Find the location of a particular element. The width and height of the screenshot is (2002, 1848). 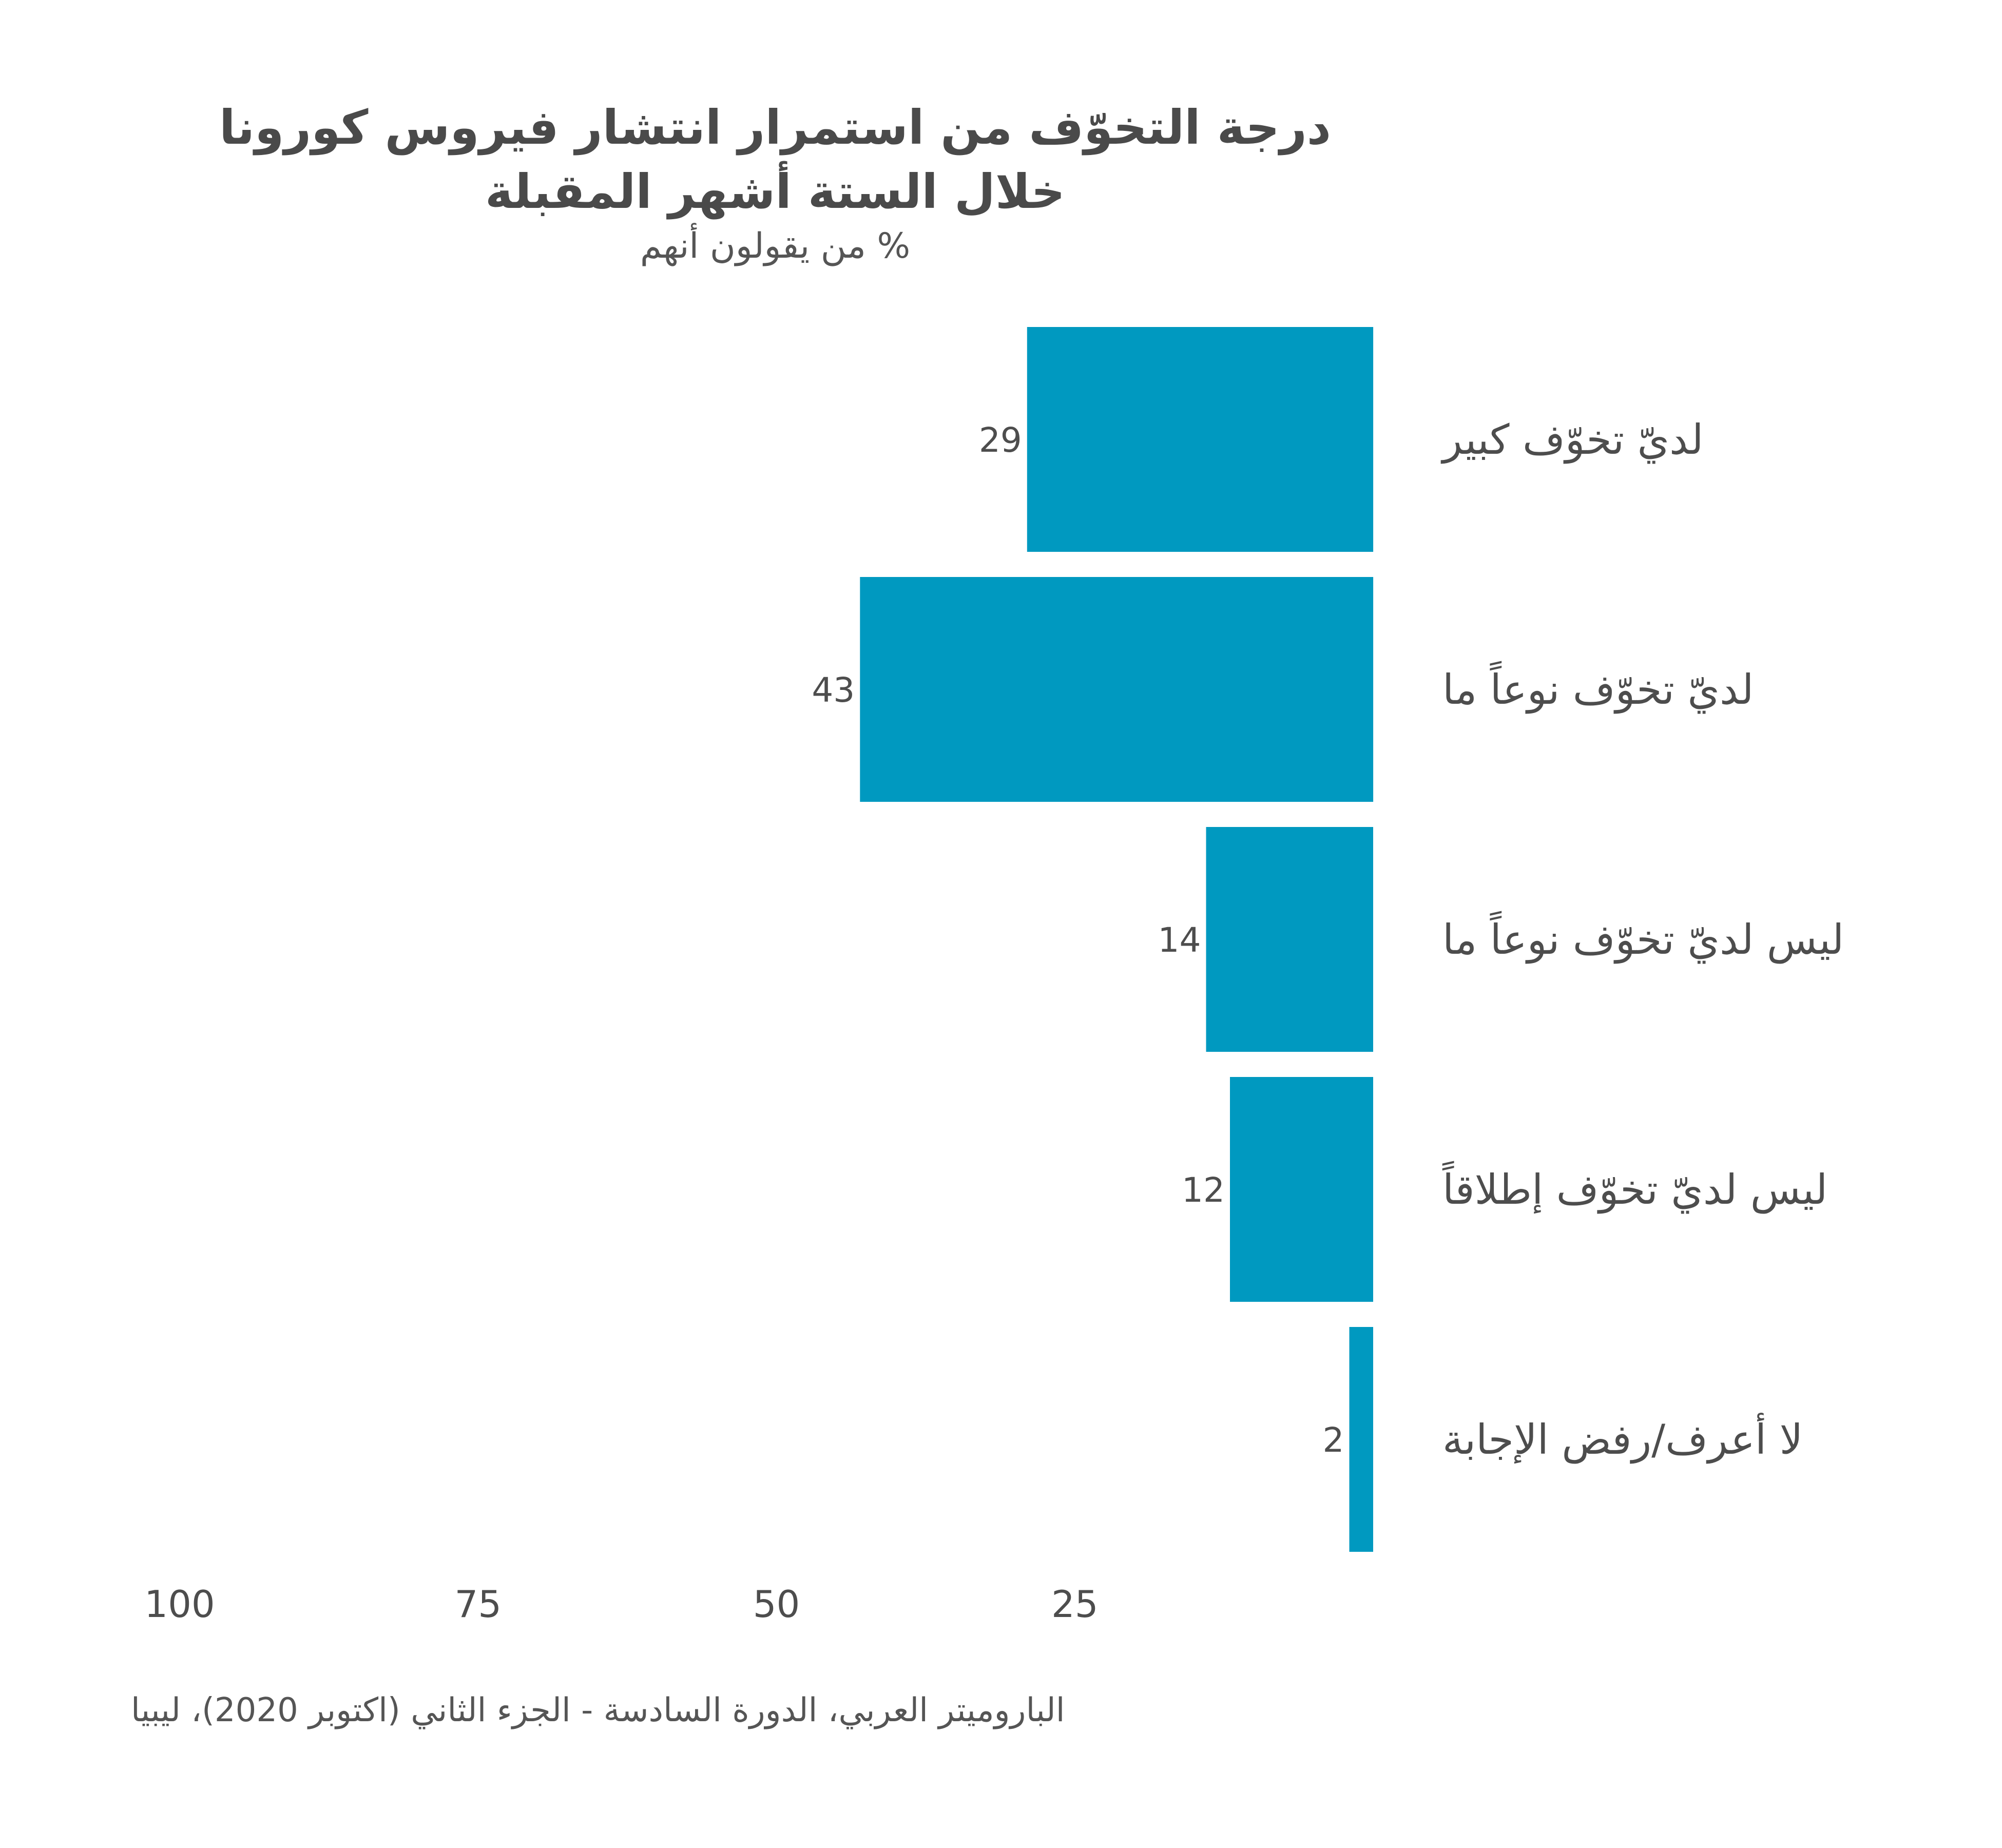

category-label-1: لديّ تخوّف كبير is located at coordinates (1572, 440).